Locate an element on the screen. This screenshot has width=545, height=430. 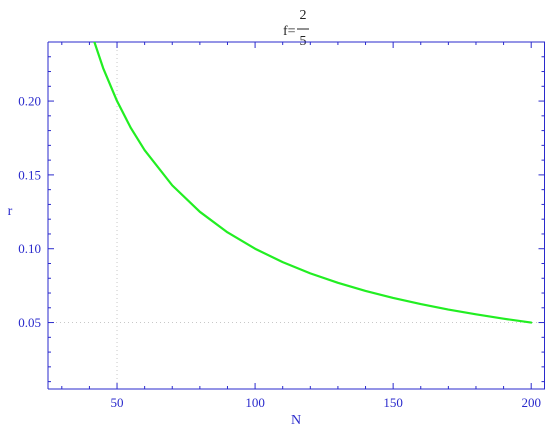
y-tick-label: 0.20 is located at coordinates (29, 101).